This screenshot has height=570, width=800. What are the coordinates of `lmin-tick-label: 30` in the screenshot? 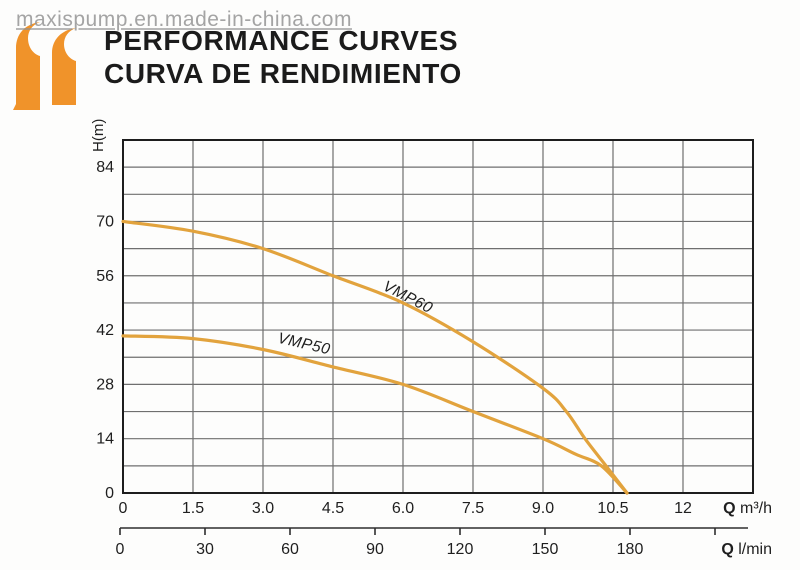 It's located at (205, 549).